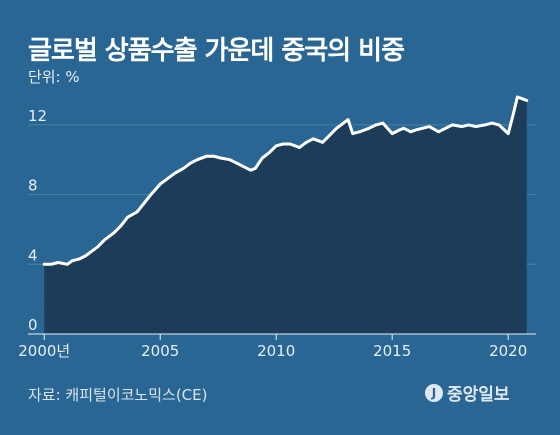 Image resolution: width=560 pixels, height=435 pixels. I want to click on joongang-logo: J 중앙일보, so click(467, 392).